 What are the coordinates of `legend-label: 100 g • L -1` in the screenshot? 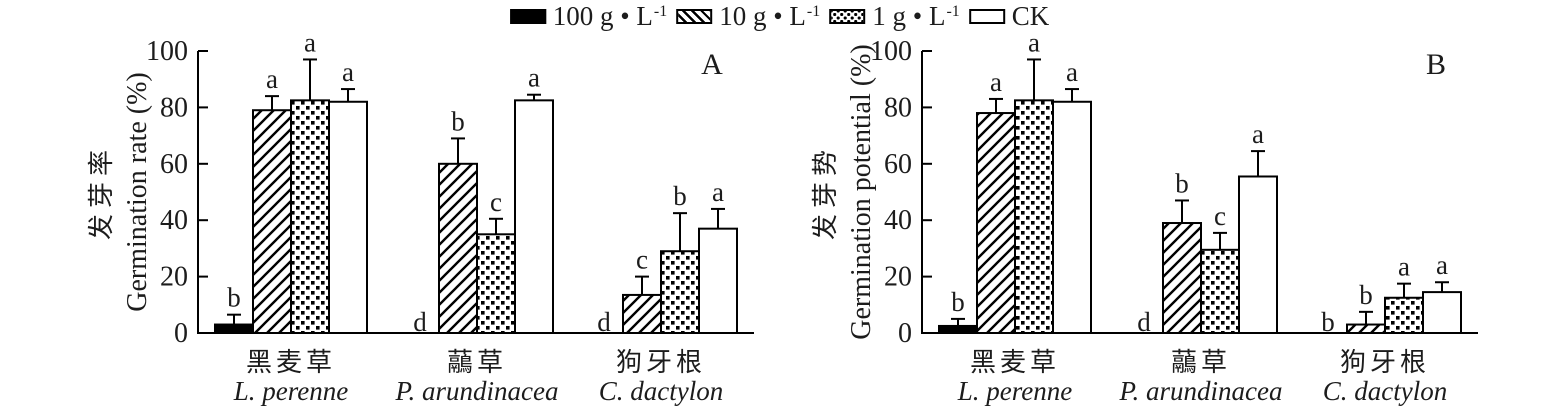 It's located at (610, 16).